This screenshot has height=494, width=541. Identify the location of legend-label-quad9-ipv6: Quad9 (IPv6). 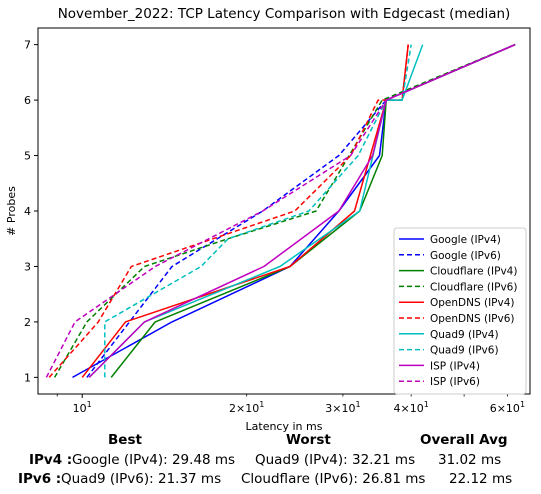
(464, 351).